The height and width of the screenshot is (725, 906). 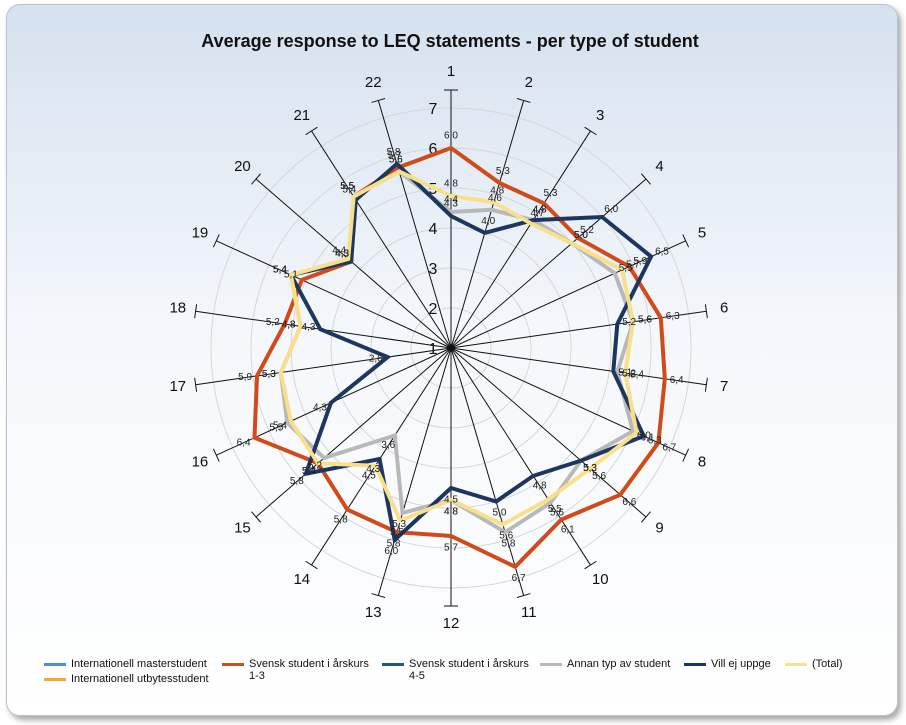 I want to click on data-label: 4,6, so click(x=495, y=198).